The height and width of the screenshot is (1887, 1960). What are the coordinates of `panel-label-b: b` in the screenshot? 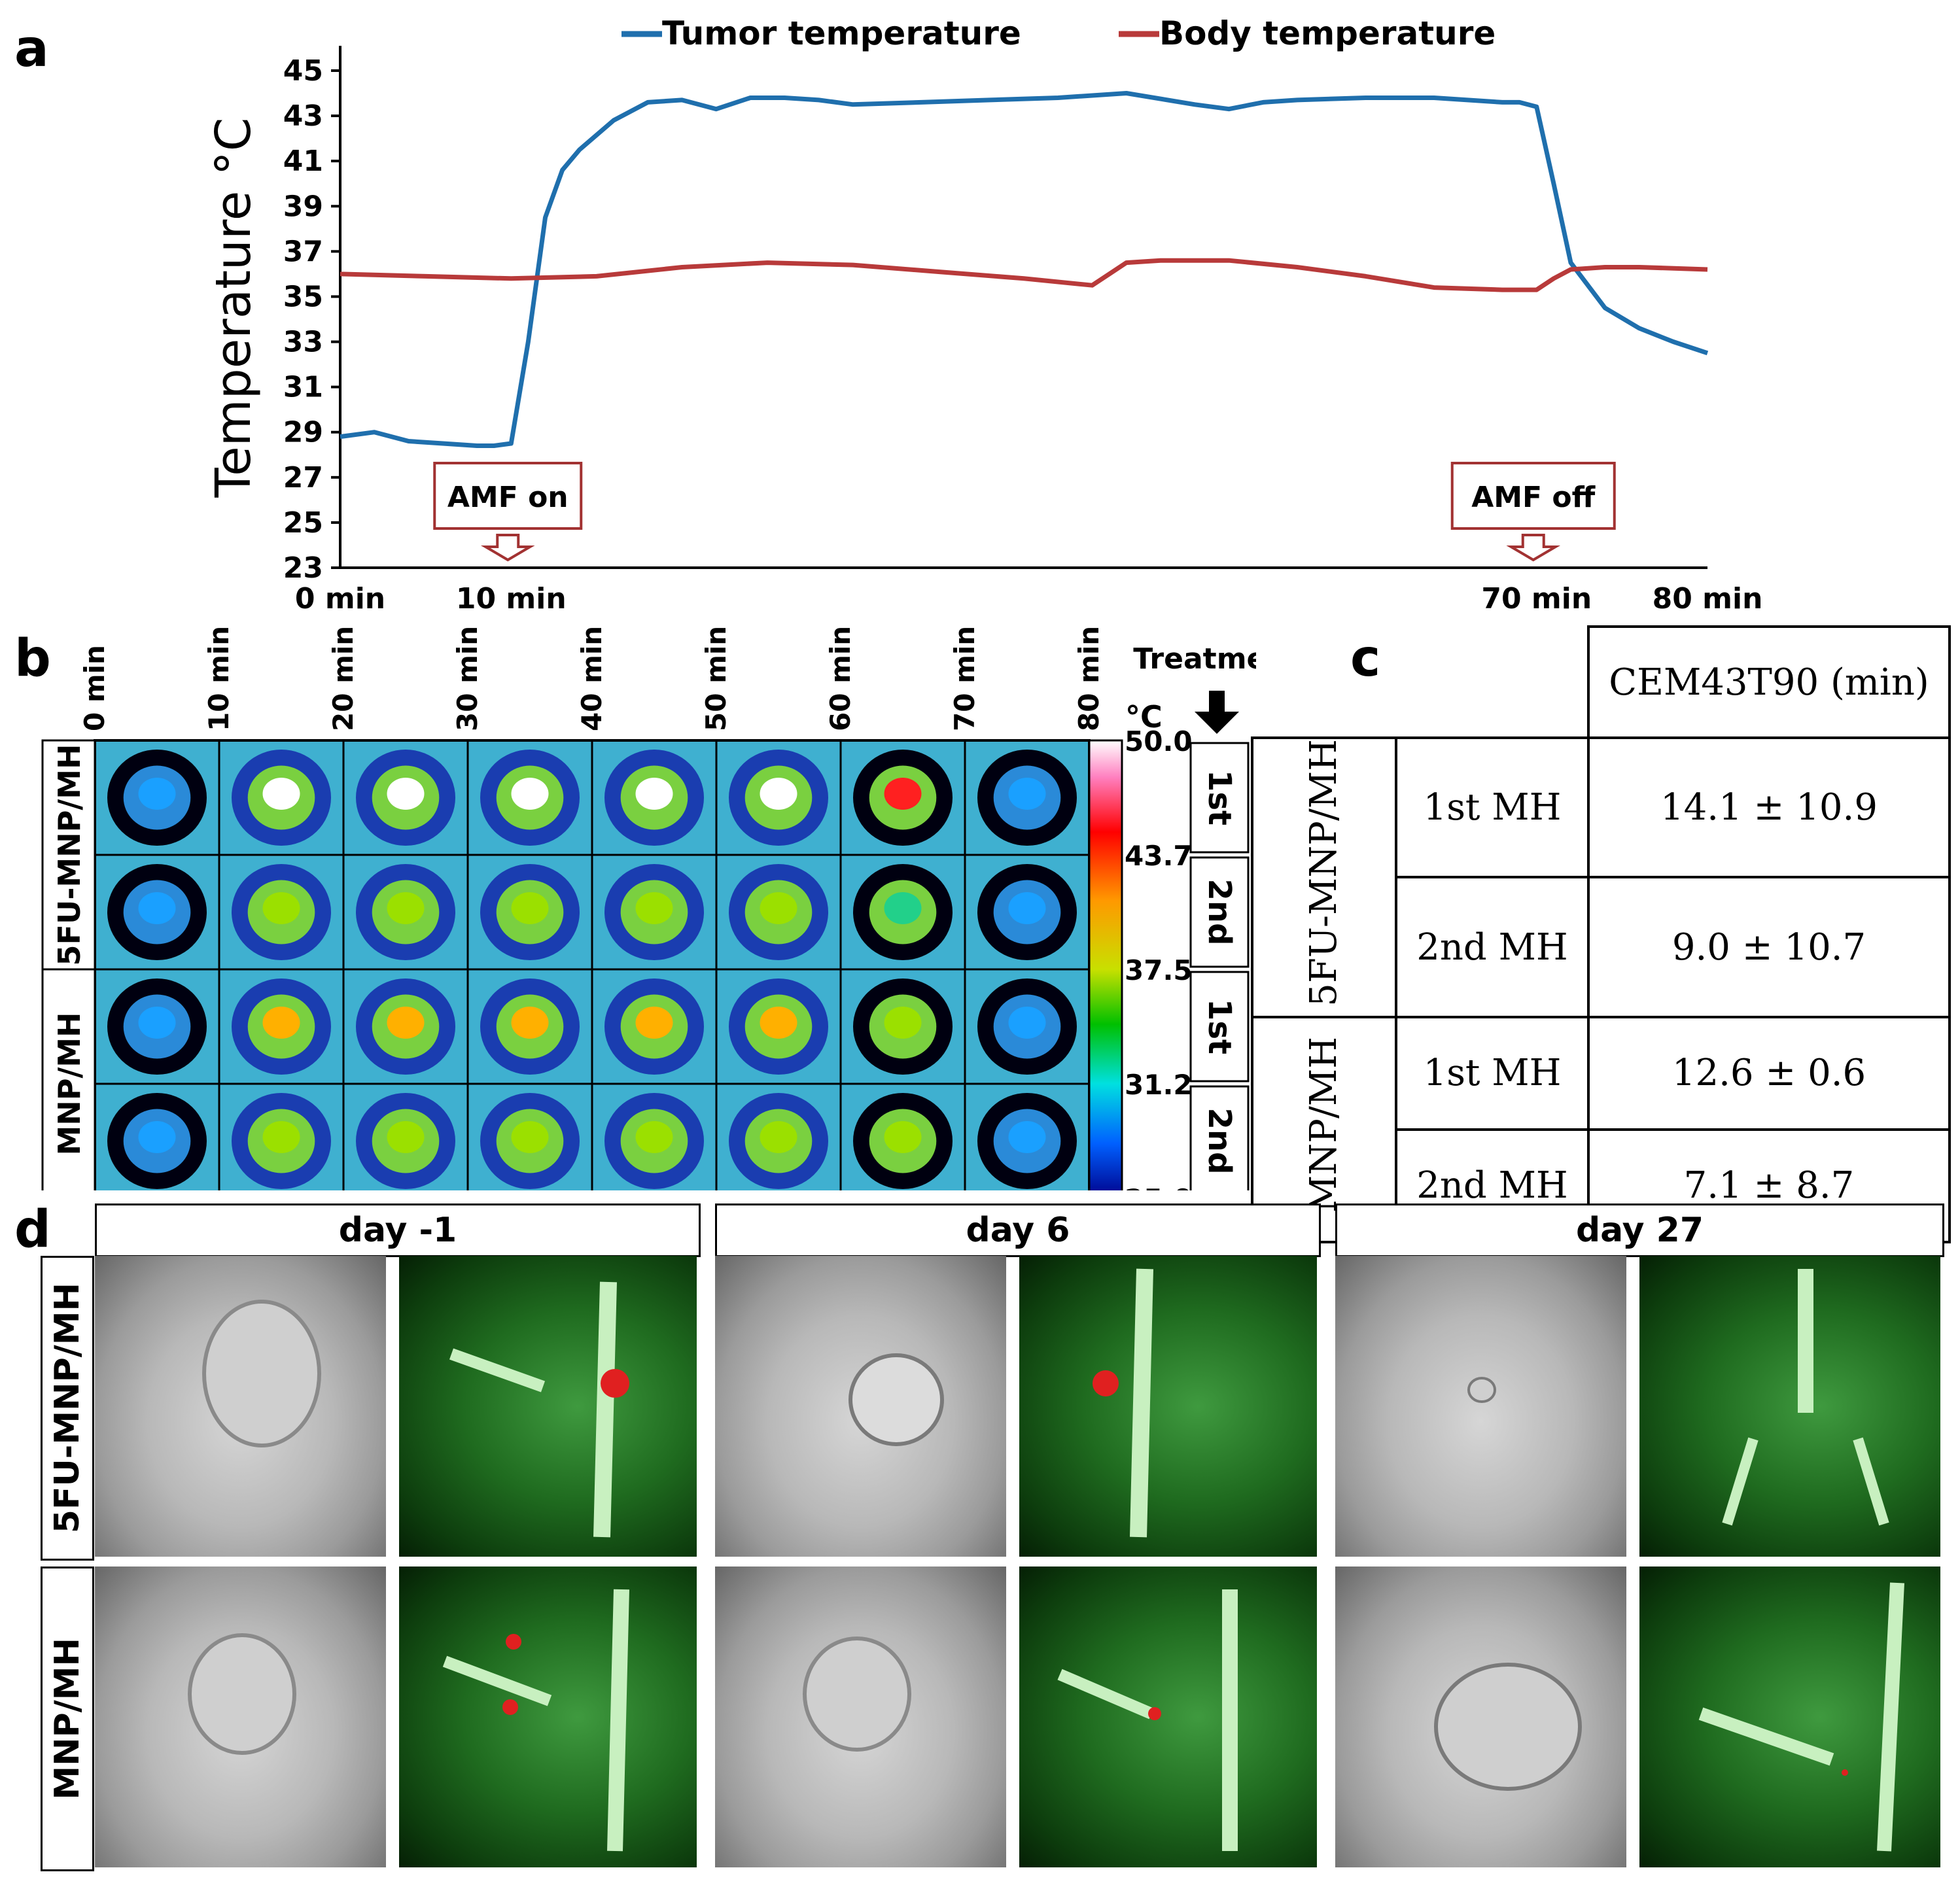 It's located at (32, 658).